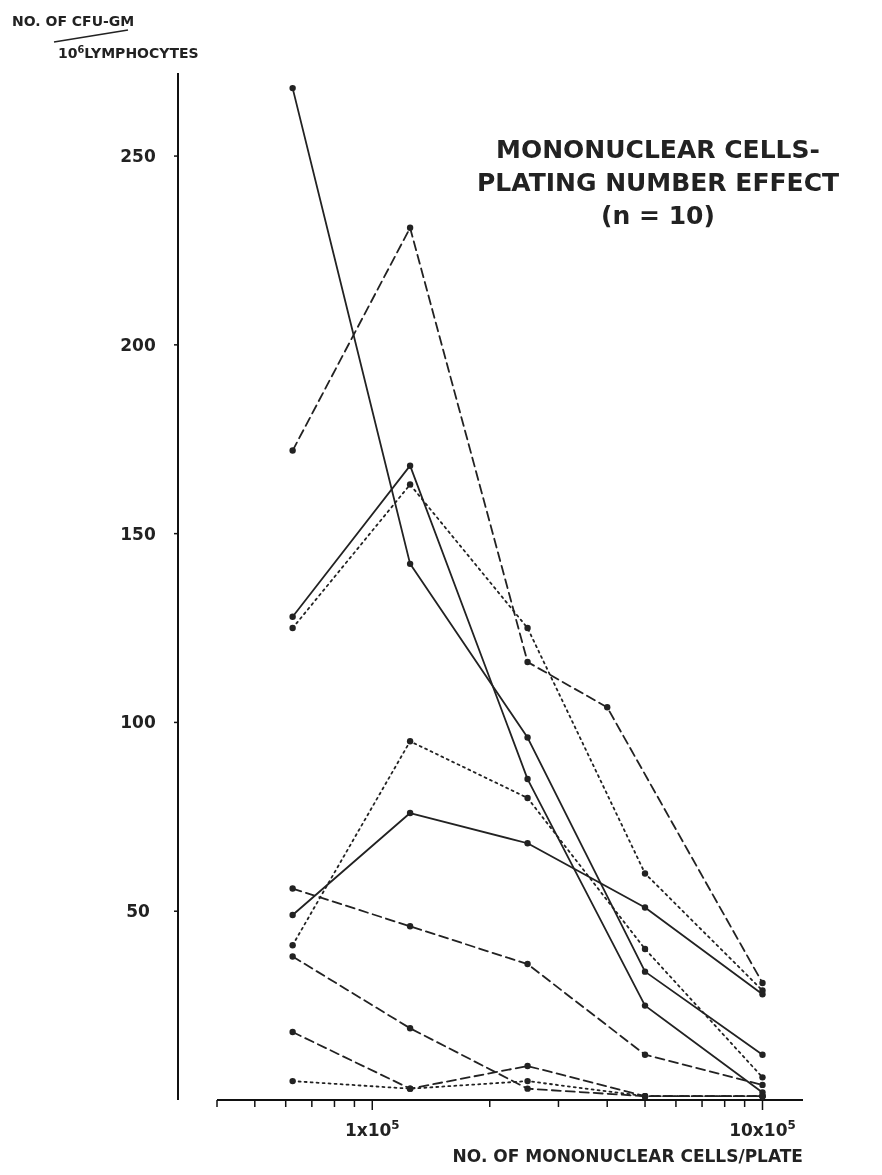 The width and height of the screenshot is (882, 1175). Describe the element at coordinates (105, 37) in the screenshot. I see `y-axis-title: NO. OF CFU-GM 10$^{6}$LYMPHOCYTES` at that location.